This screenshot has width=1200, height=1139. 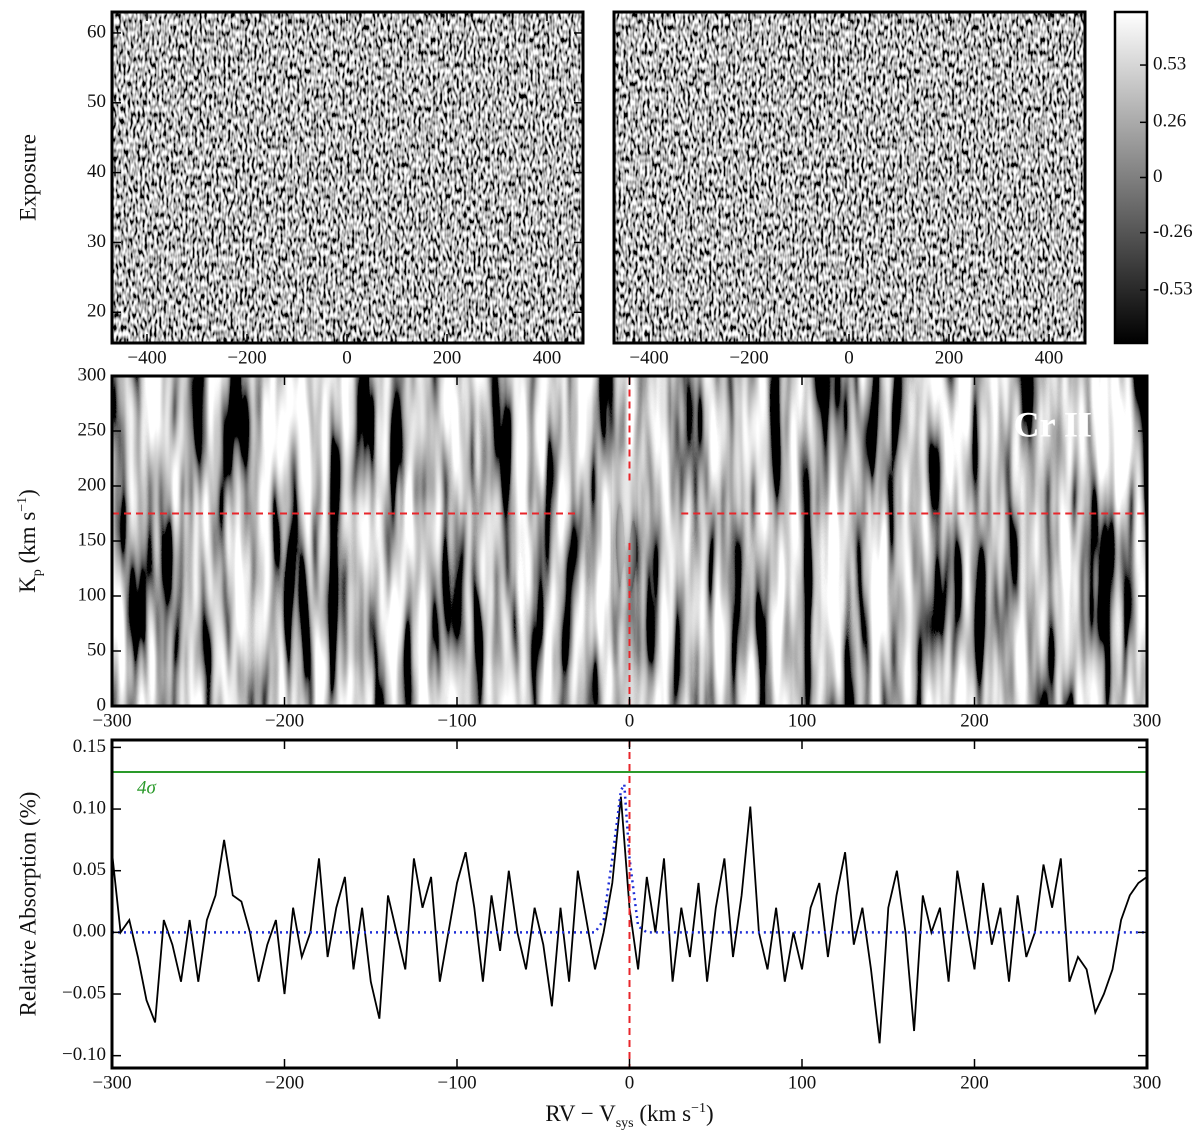 I want to click on label-part: K, so click(x=27, y=584).